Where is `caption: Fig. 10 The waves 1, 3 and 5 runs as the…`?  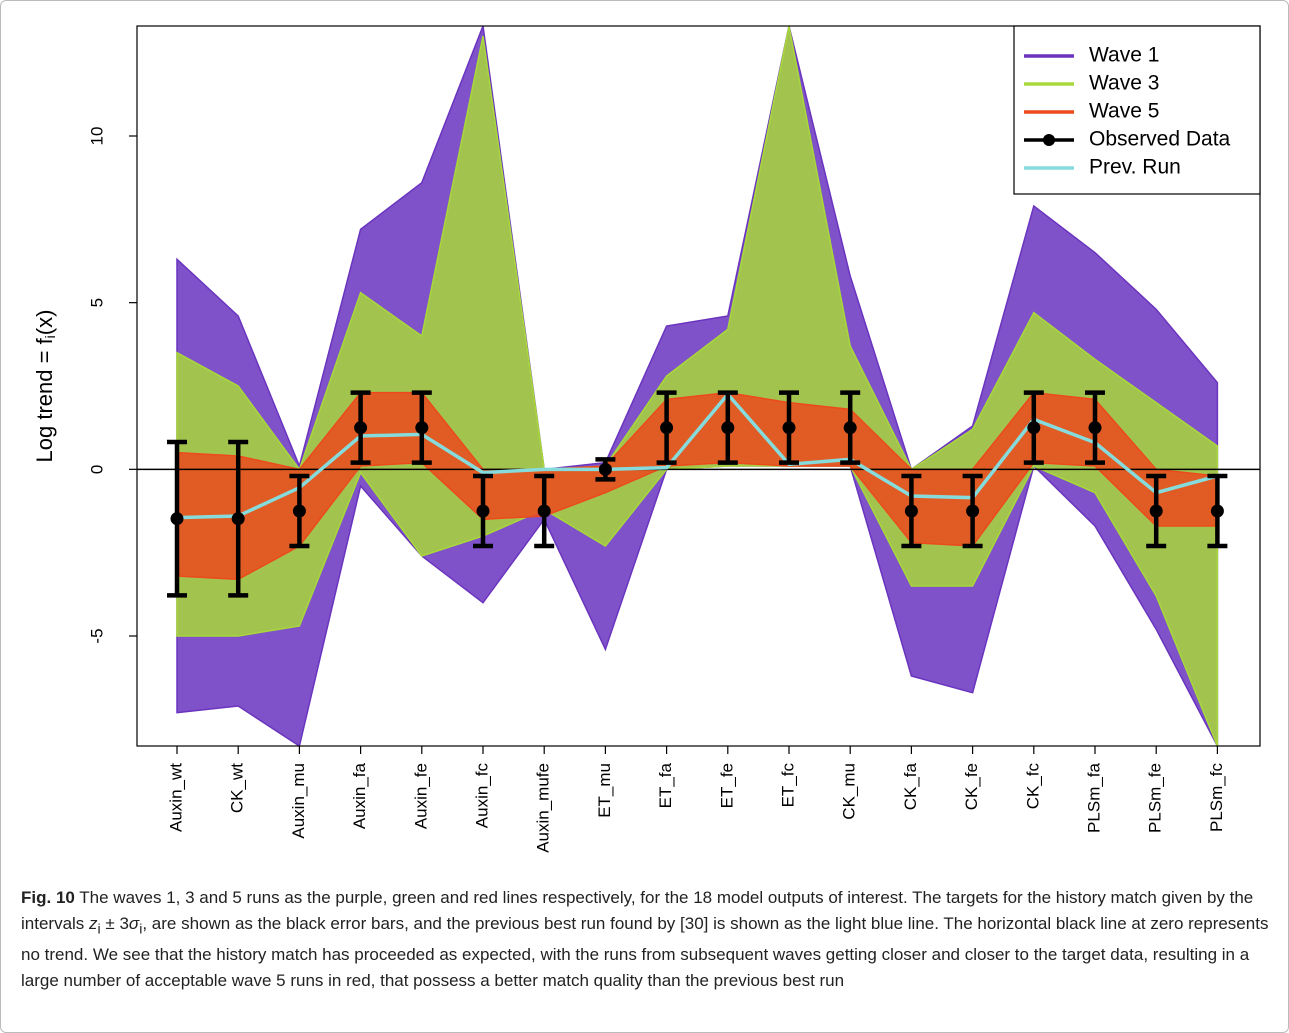 caption: Fig. 10 The waves 1, 3 and 5 runs as the… is located at coordinates (646, 939).